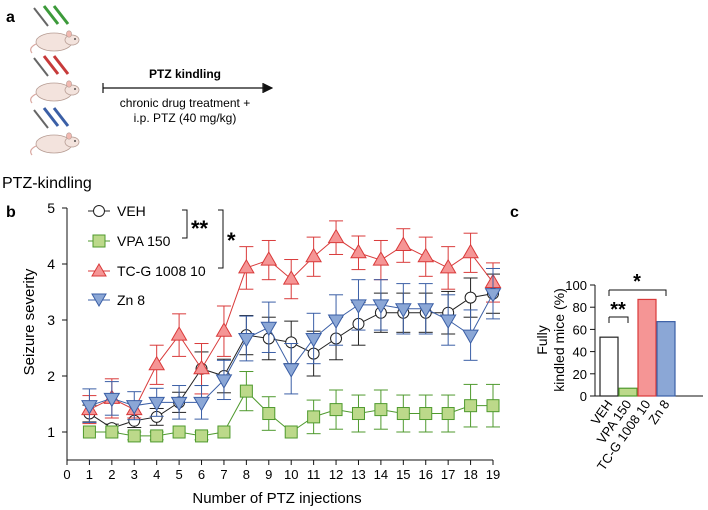 This screenshot has width=708, height=510. What do you see at coordinates (51, 118) in the screenshot?
I see `syringe-blue-icon` at bounding box center [51, 118].